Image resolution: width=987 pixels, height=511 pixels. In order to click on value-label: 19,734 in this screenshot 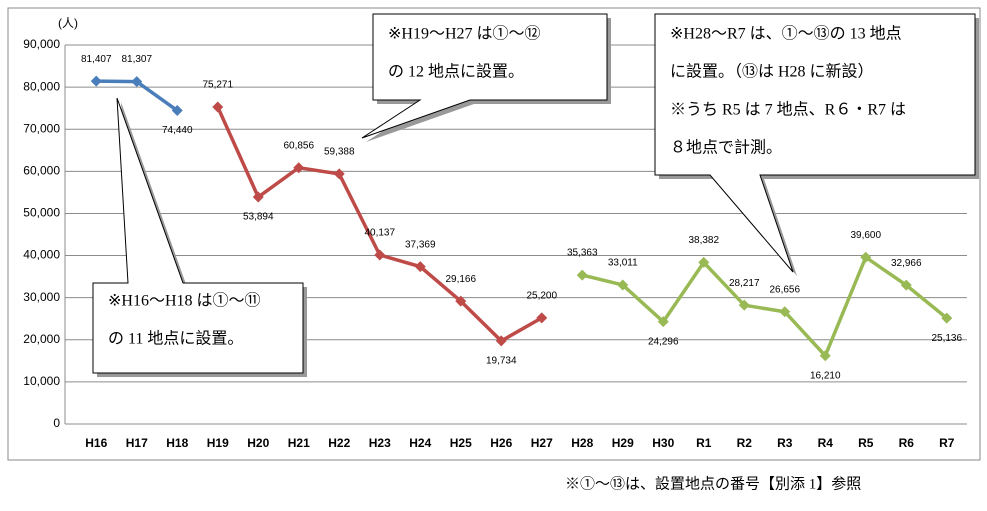, I will do `click(501, 361)`.